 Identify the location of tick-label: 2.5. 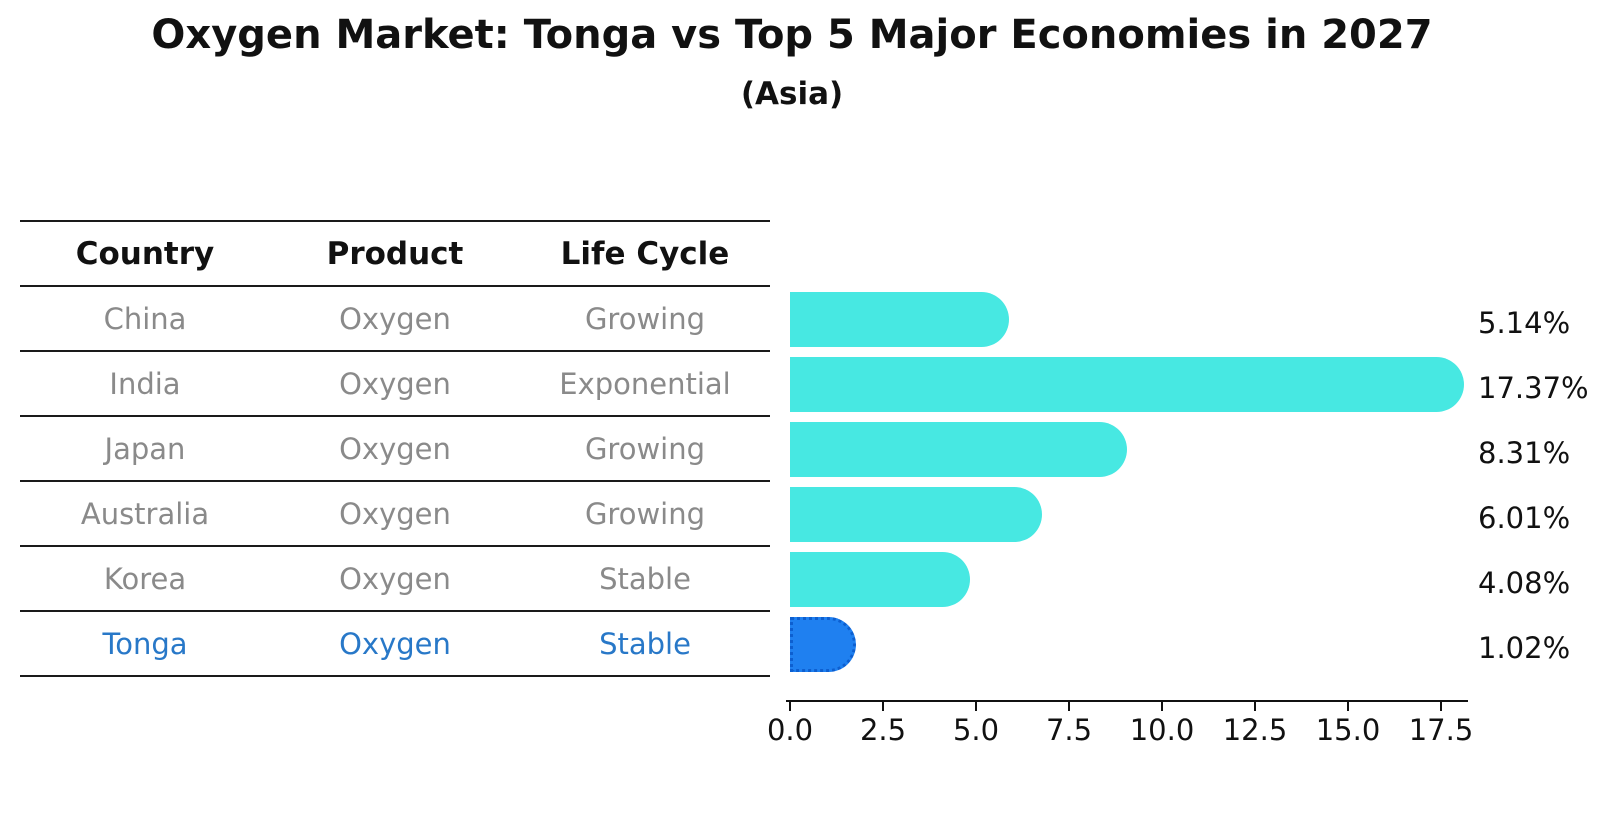
(883, 730).